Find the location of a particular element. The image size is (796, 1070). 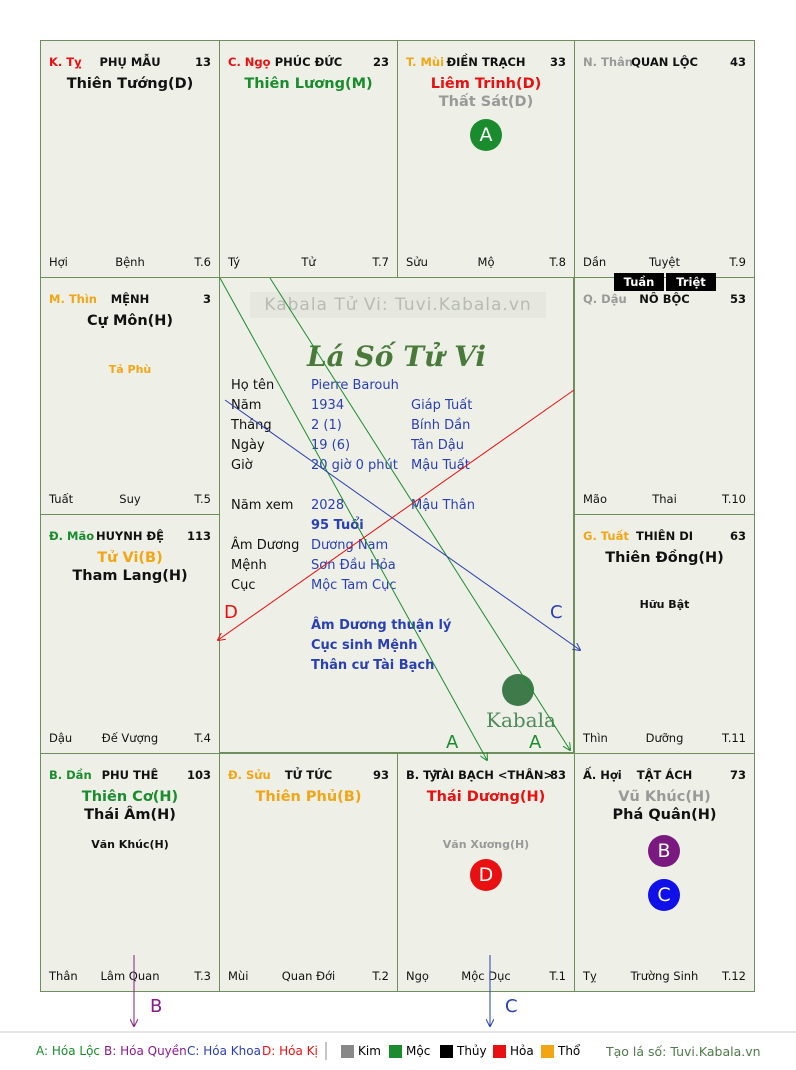

hoa-ki-badge: D is located at coordinates (486, 875).